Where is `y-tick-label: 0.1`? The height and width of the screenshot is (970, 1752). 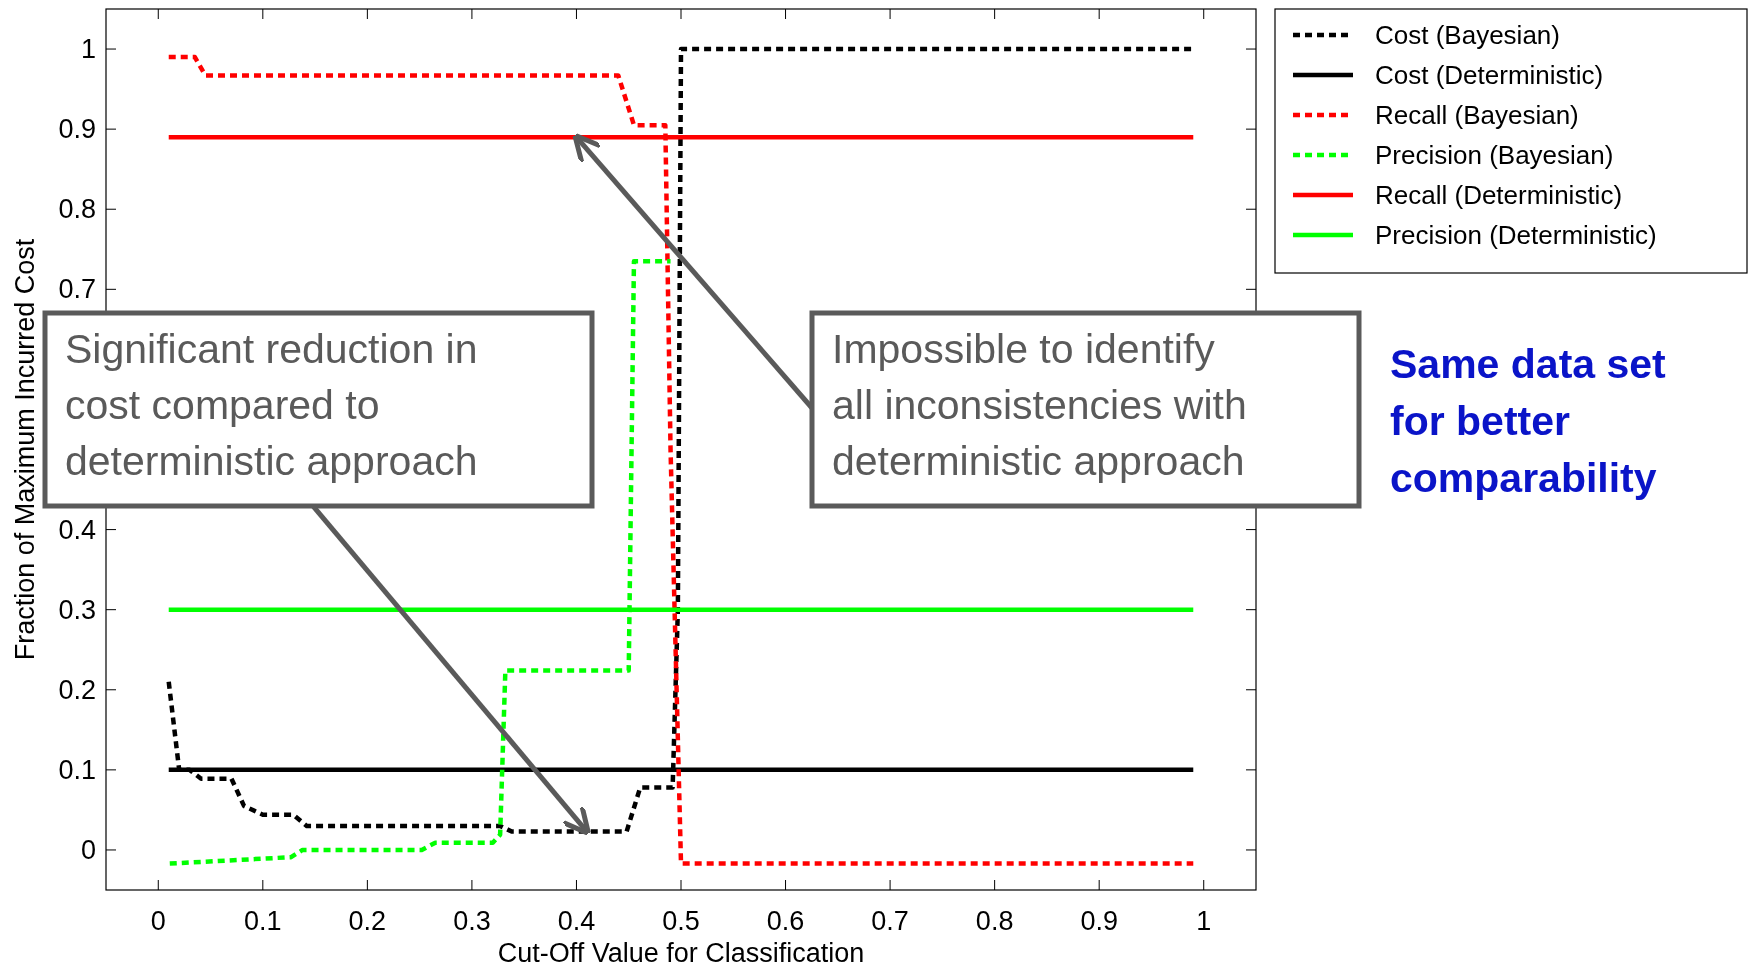
y-tick-label: 0.1 is located at coordinates (77, 769).